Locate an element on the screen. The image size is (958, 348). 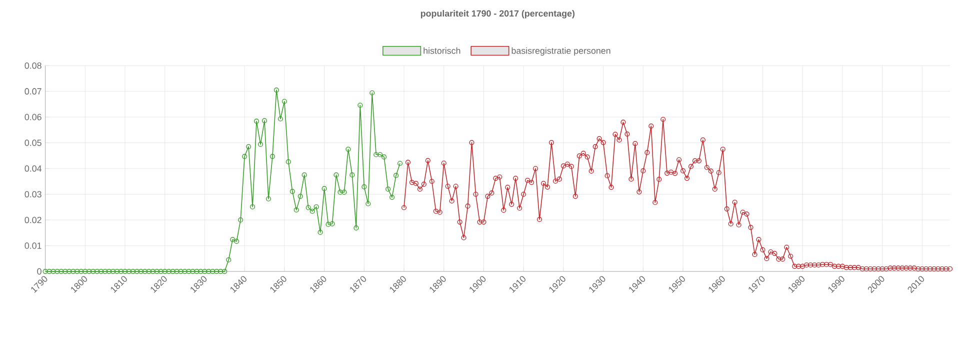
y-tick-label: 0.06 is located at coordinates (33, 117).